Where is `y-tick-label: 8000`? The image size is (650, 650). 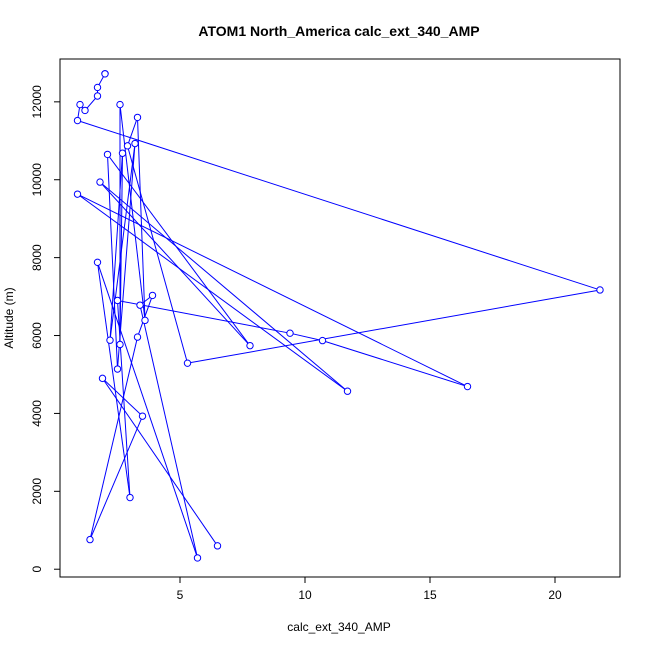 y-tick-label: 8000 is located at coordinates (37, 257).